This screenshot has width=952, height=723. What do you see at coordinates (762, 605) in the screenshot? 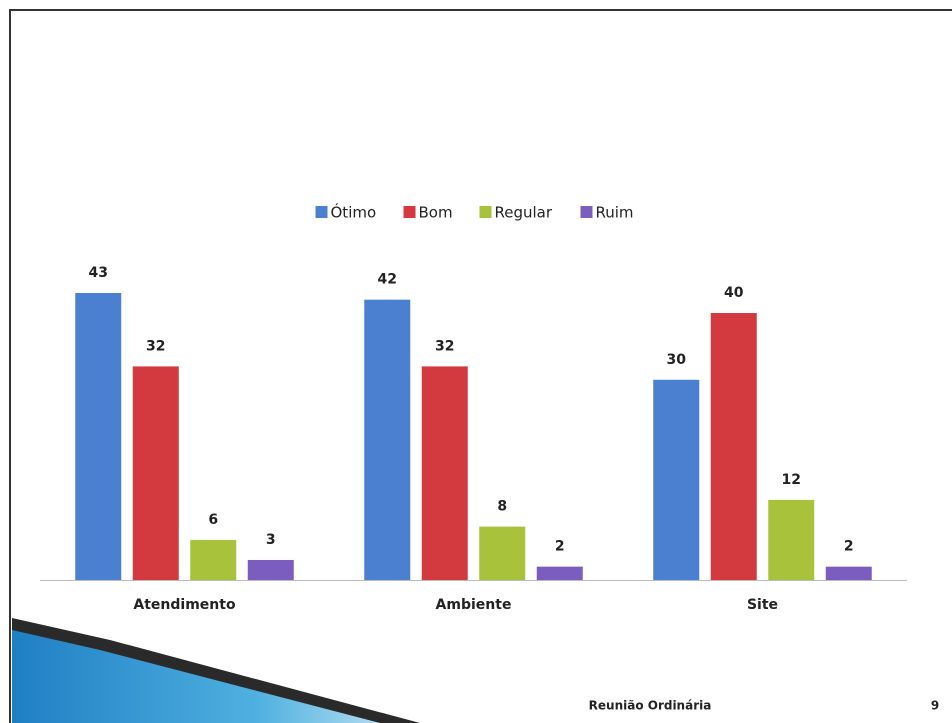
I see `x-tick-label: Site` at bounding box center [762, 605].